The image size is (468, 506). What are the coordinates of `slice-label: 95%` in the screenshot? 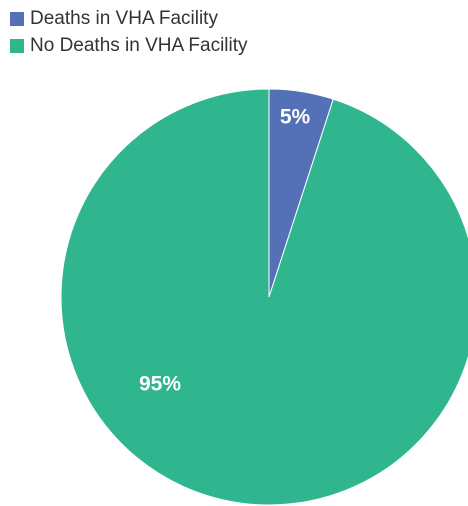 It's located at (160, 384).